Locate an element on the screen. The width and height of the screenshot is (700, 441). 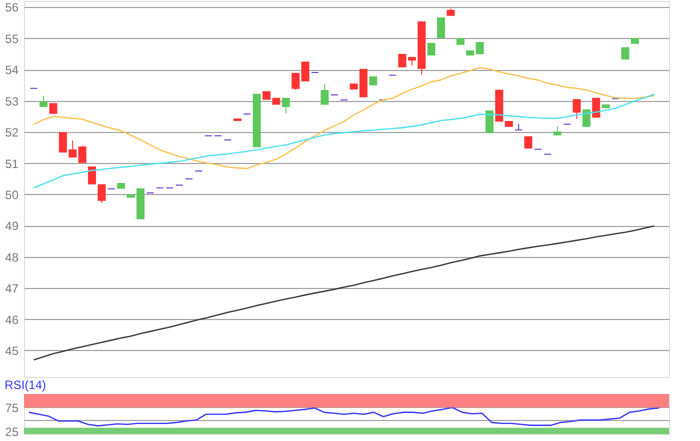
y-tick-label: 54 is located at coordinates (12, 70).